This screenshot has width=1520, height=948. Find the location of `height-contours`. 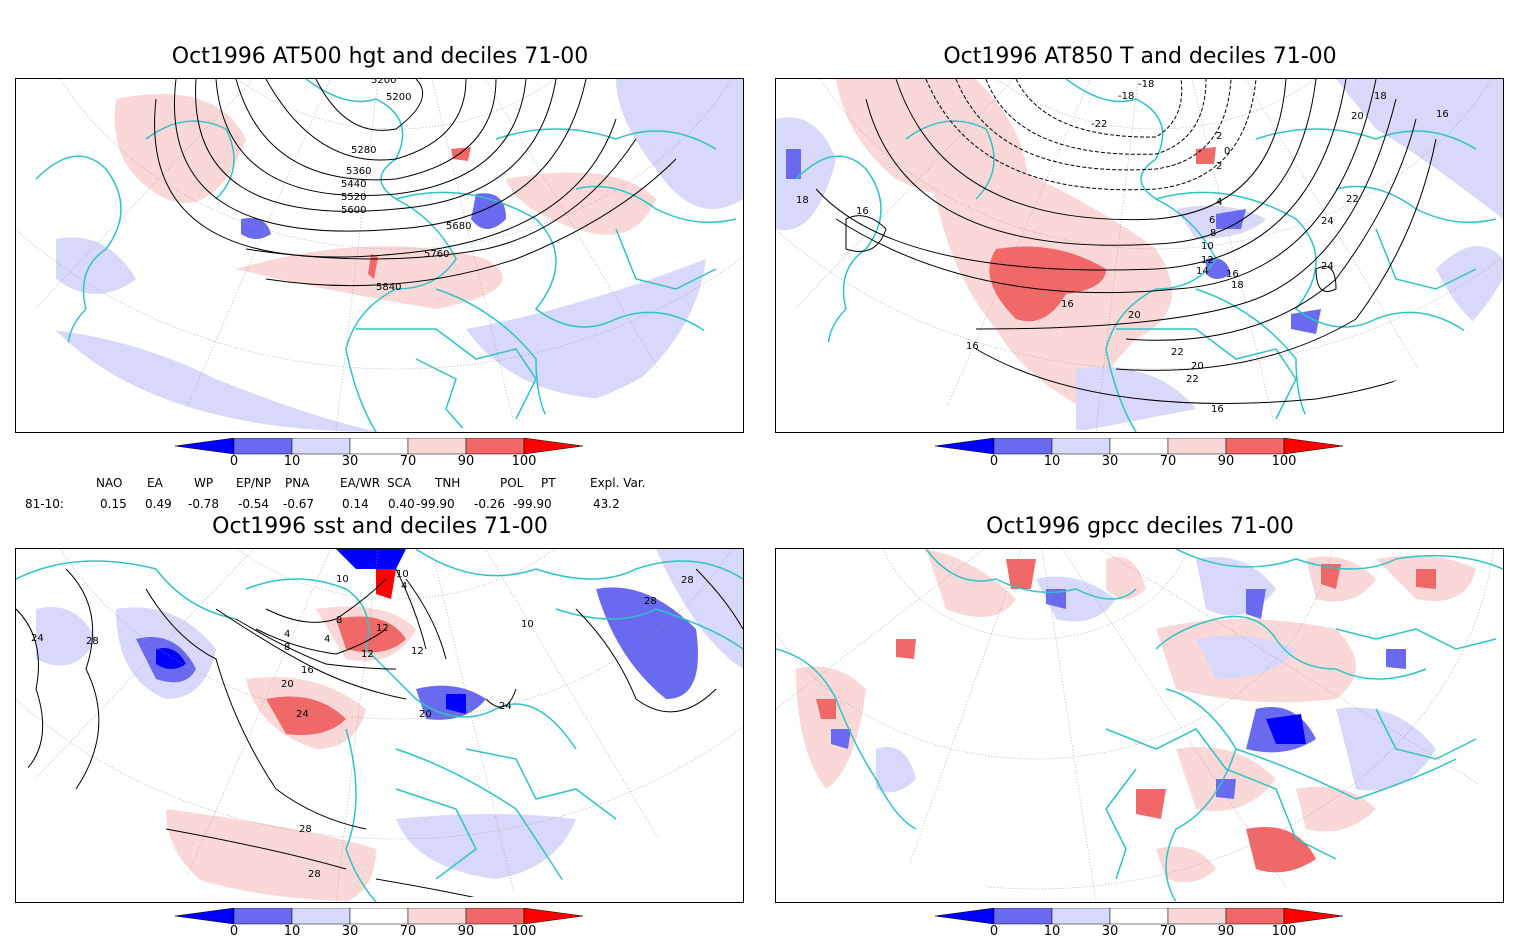

height-contours is located at coordinates (415, 183).